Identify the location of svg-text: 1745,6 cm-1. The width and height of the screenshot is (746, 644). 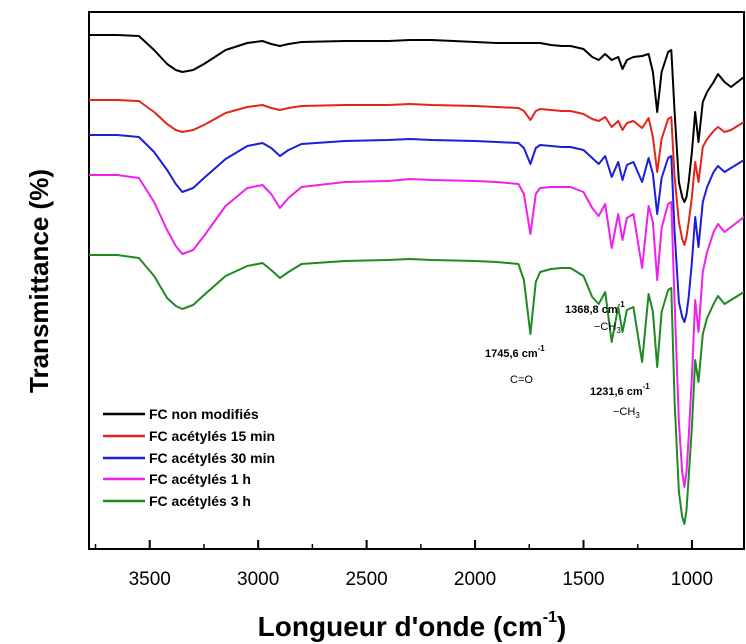
(515, 352).